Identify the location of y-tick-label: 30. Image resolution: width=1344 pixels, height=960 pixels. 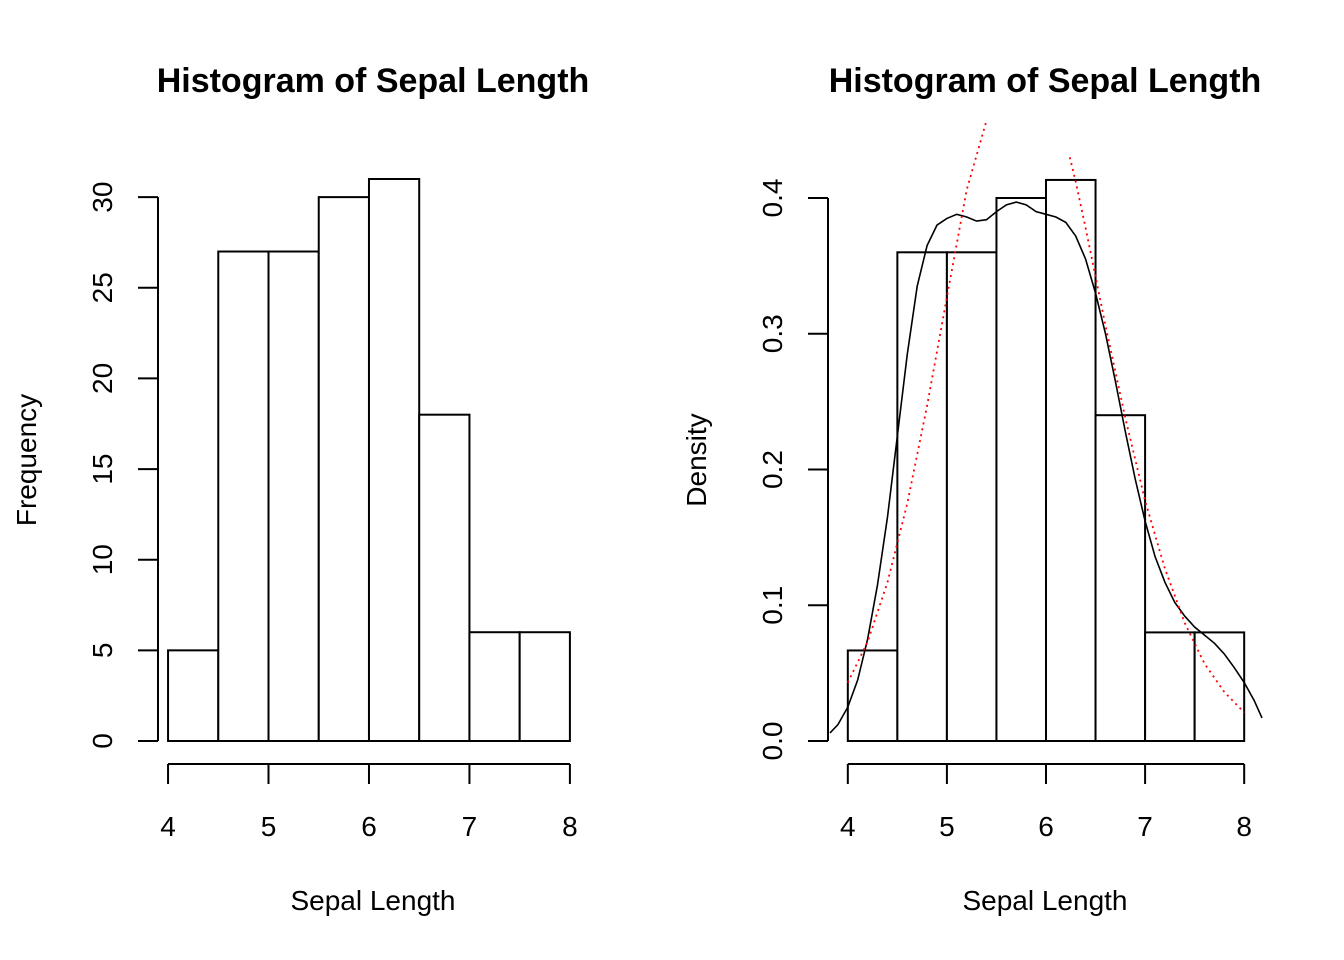
(102, 197).